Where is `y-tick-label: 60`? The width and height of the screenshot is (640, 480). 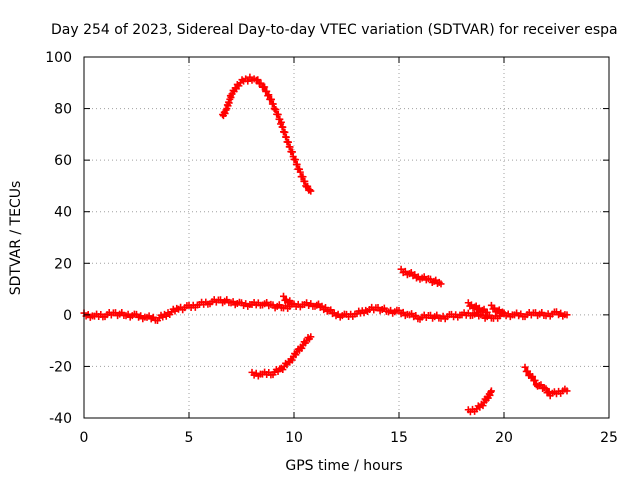 y-tick-label: 60 is located at coordinates (63, 161).